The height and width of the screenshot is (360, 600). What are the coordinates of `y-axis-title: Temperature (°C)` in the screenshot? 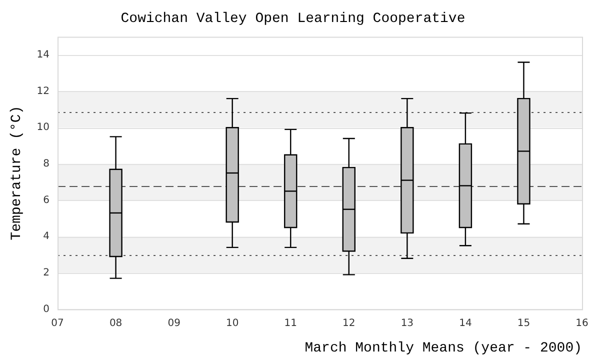 It's located at (17, 173).